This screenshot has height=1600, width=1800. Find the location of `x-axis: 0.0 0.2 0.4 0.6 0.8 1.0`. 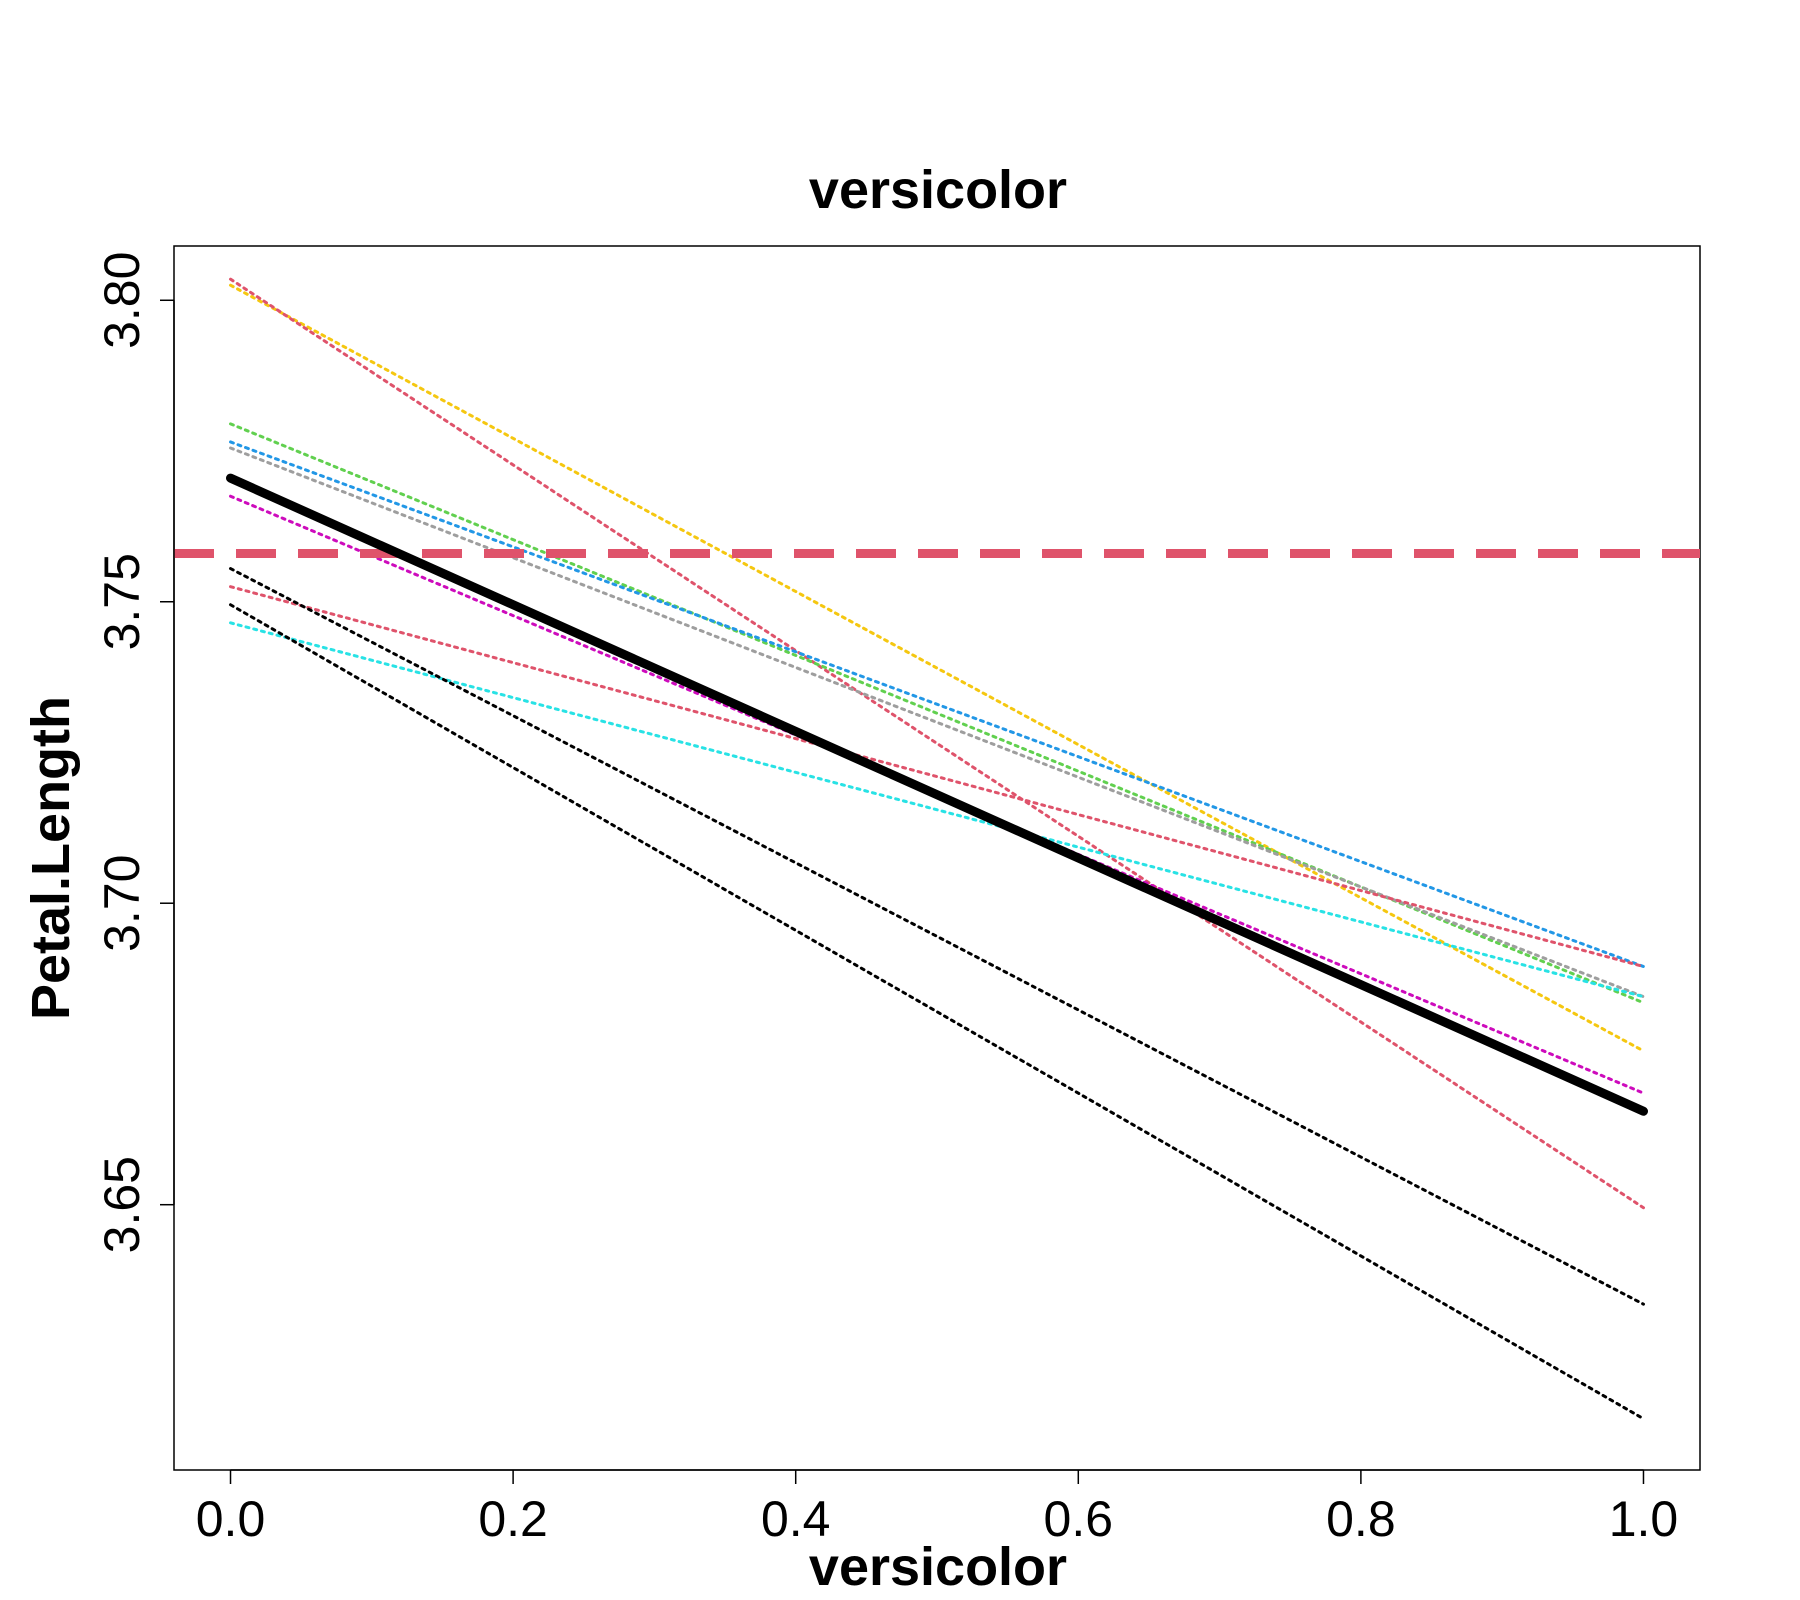

x-axis: 0.0 0.2 0.4 0.6 0.8 1.0 is located at coordinates (937, 1508).